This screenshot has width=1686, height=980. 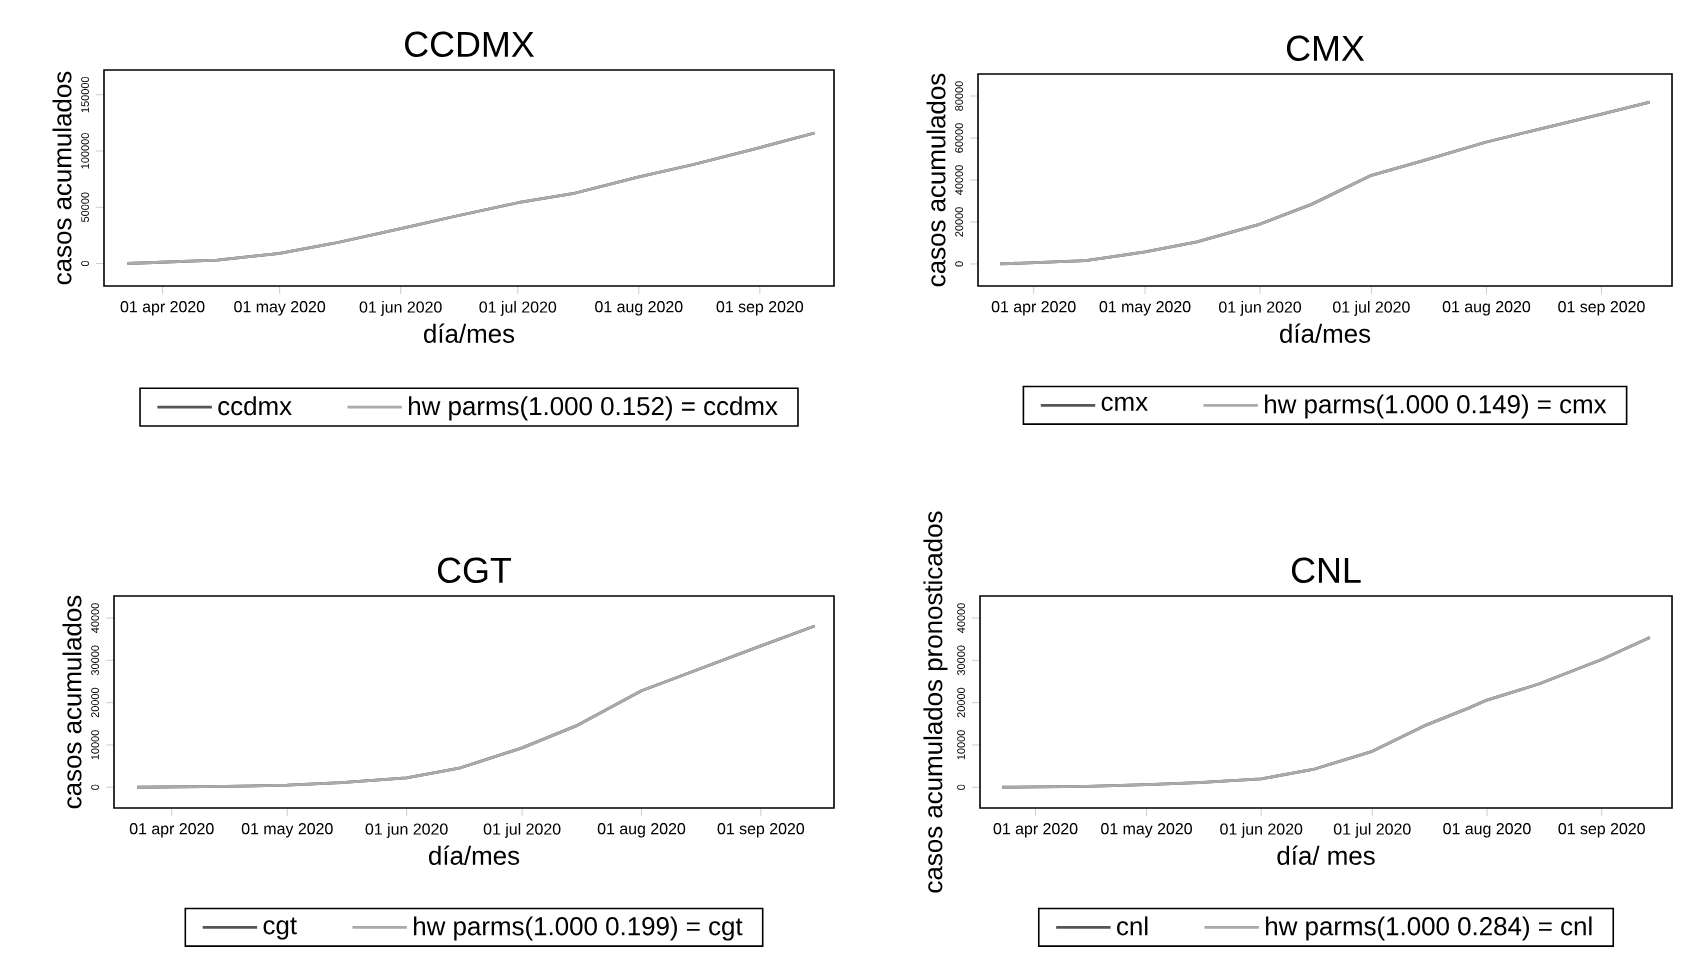 I want to click on chart-title: CNL, so click(x=1326, y=570).